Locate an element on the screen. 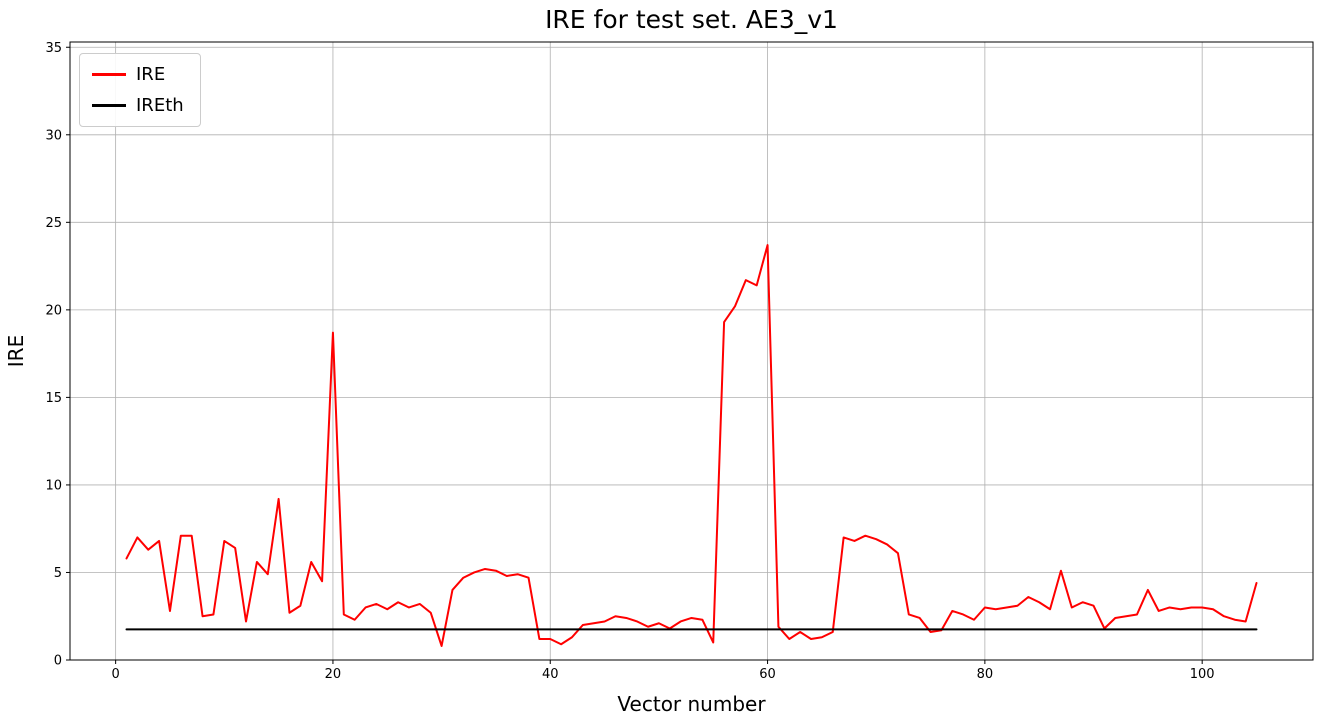 The image size is (1320, 727). x-tick-label: 20 is located at coordinates (333, 674).